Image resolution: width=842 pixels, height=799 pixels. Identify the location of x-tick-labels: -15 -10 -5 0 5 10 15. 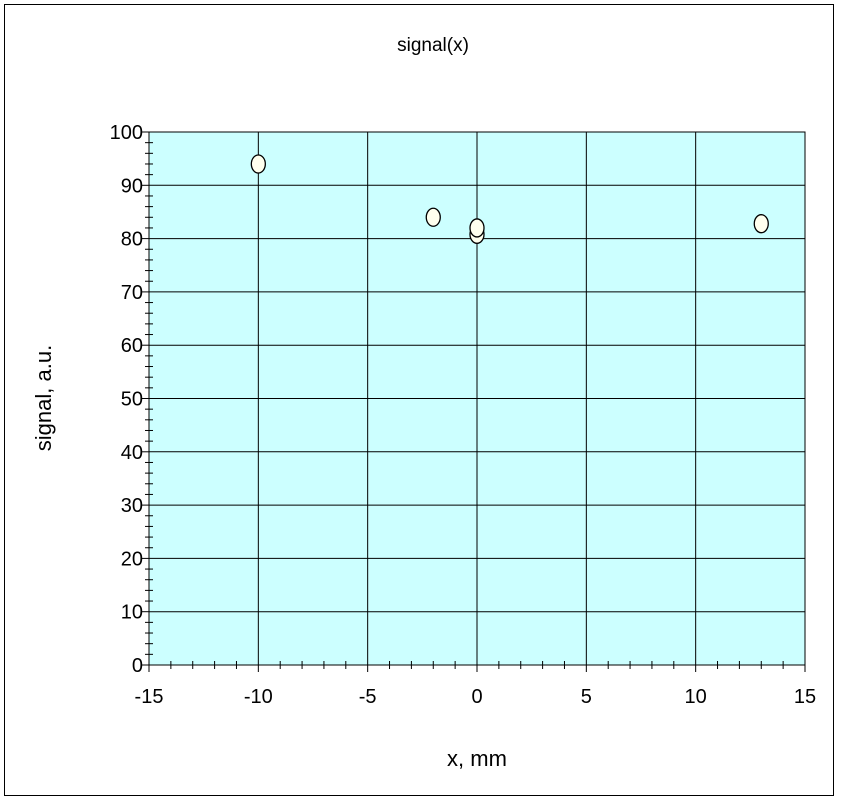
(476, 697).